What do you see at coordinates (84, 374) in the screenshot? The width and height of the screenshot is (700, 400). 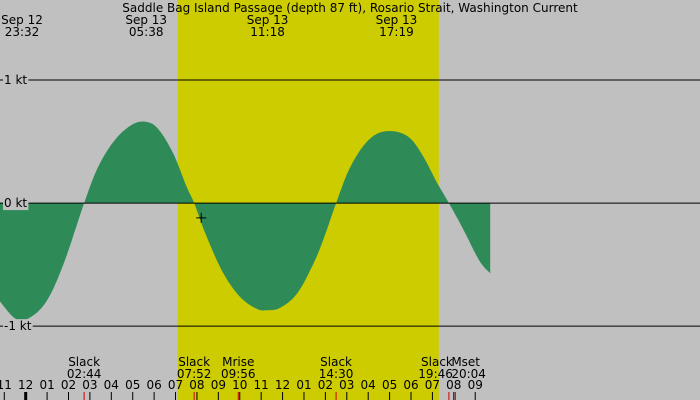 I see `event-time-label: 02:44` at bounding box center [84, 374].